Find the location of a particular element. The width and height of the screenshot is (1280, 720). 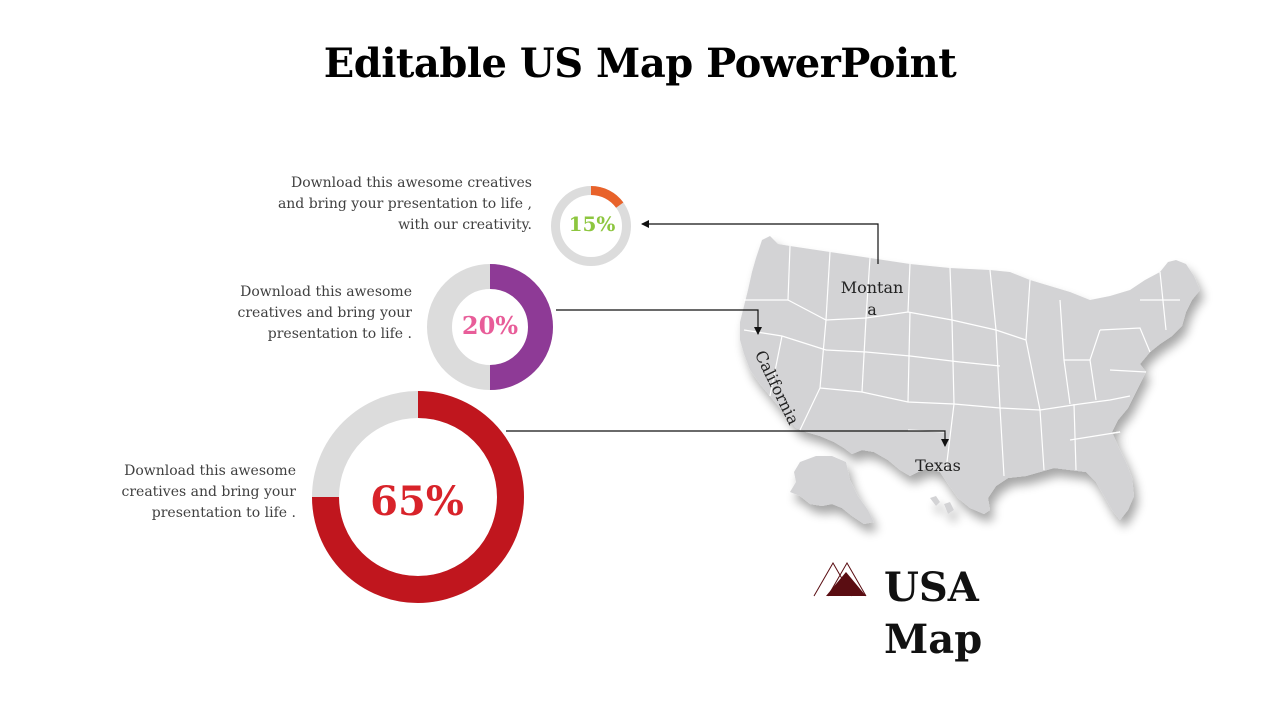

logo-fill is located at coordinates (846, 584).